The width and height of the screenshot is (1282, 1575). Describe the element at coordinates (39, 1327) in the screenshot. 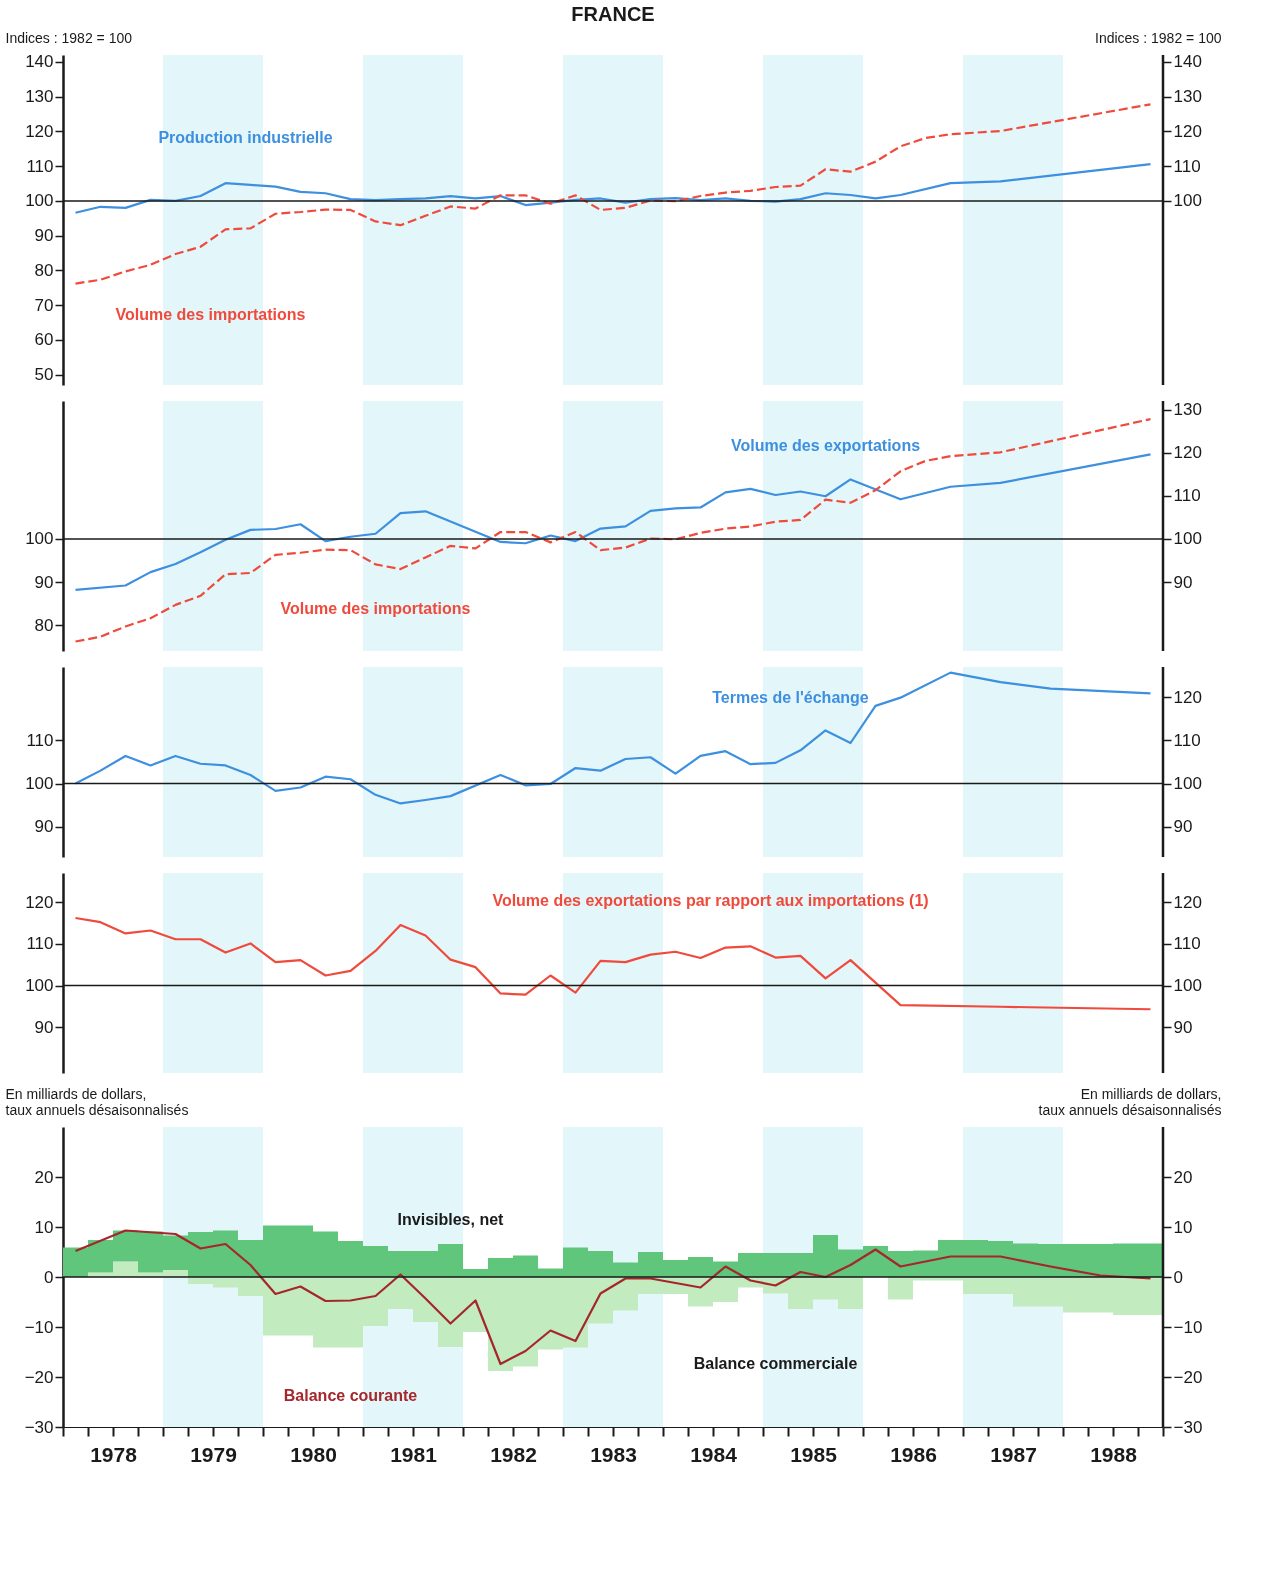

I see `y-tick-label: −10` at that location.